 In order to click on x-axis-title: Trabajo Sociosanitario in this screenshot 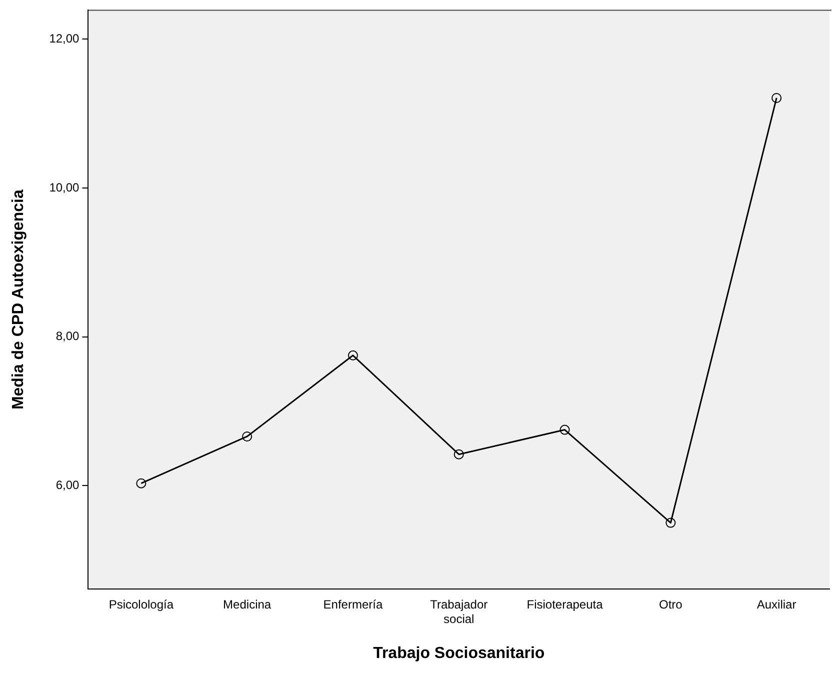, I will do `click(459, 653)`.